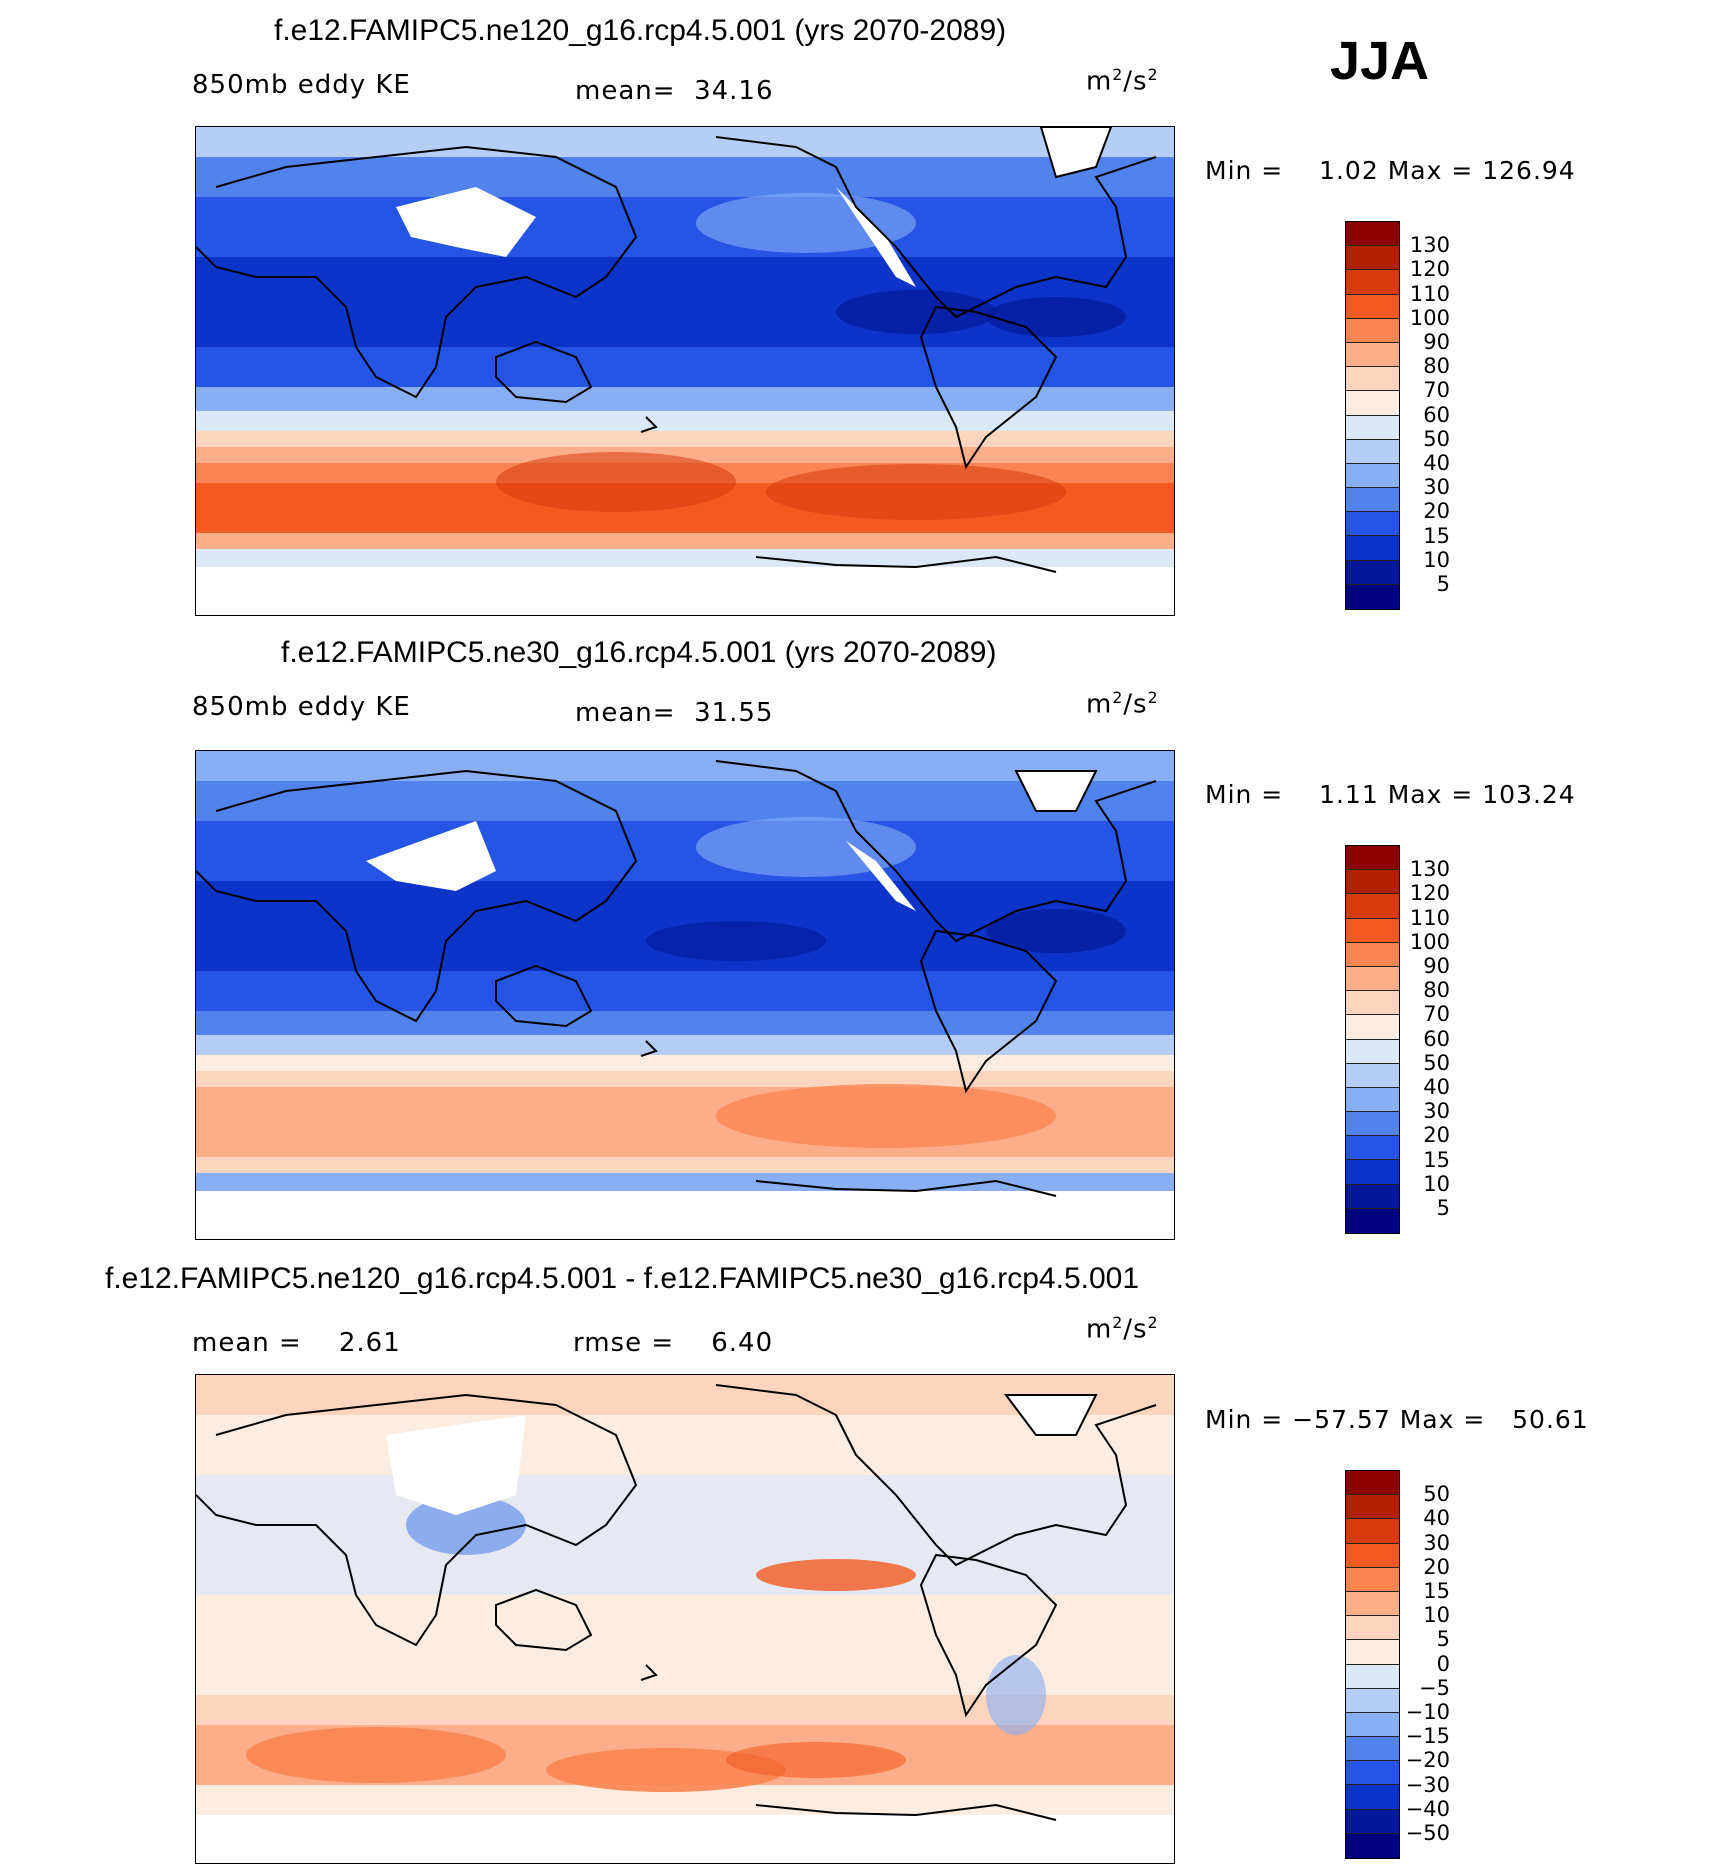 The image size is (1710, 1874). I want to click on panel3-map-svg, so click(685, 1619).